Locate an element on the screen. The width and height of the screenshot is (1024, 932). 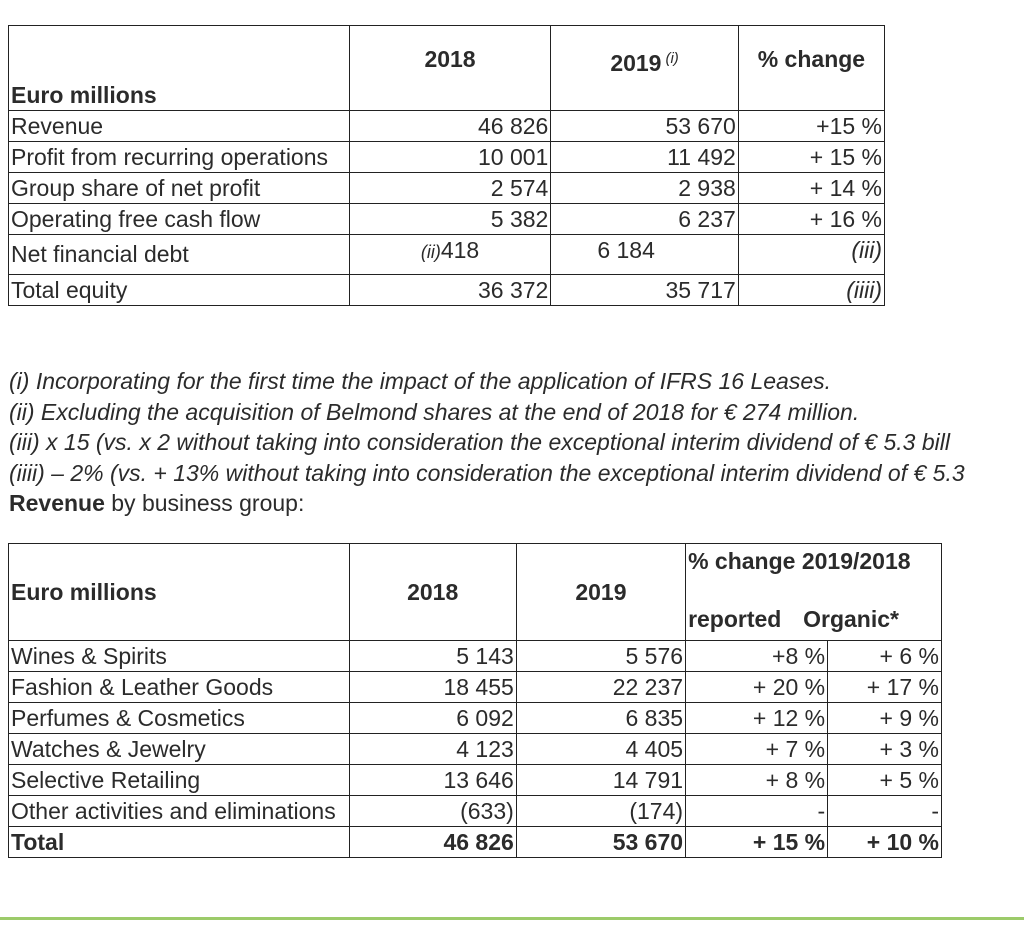
value-change: + 14 % is located at coordinates (811, 188).